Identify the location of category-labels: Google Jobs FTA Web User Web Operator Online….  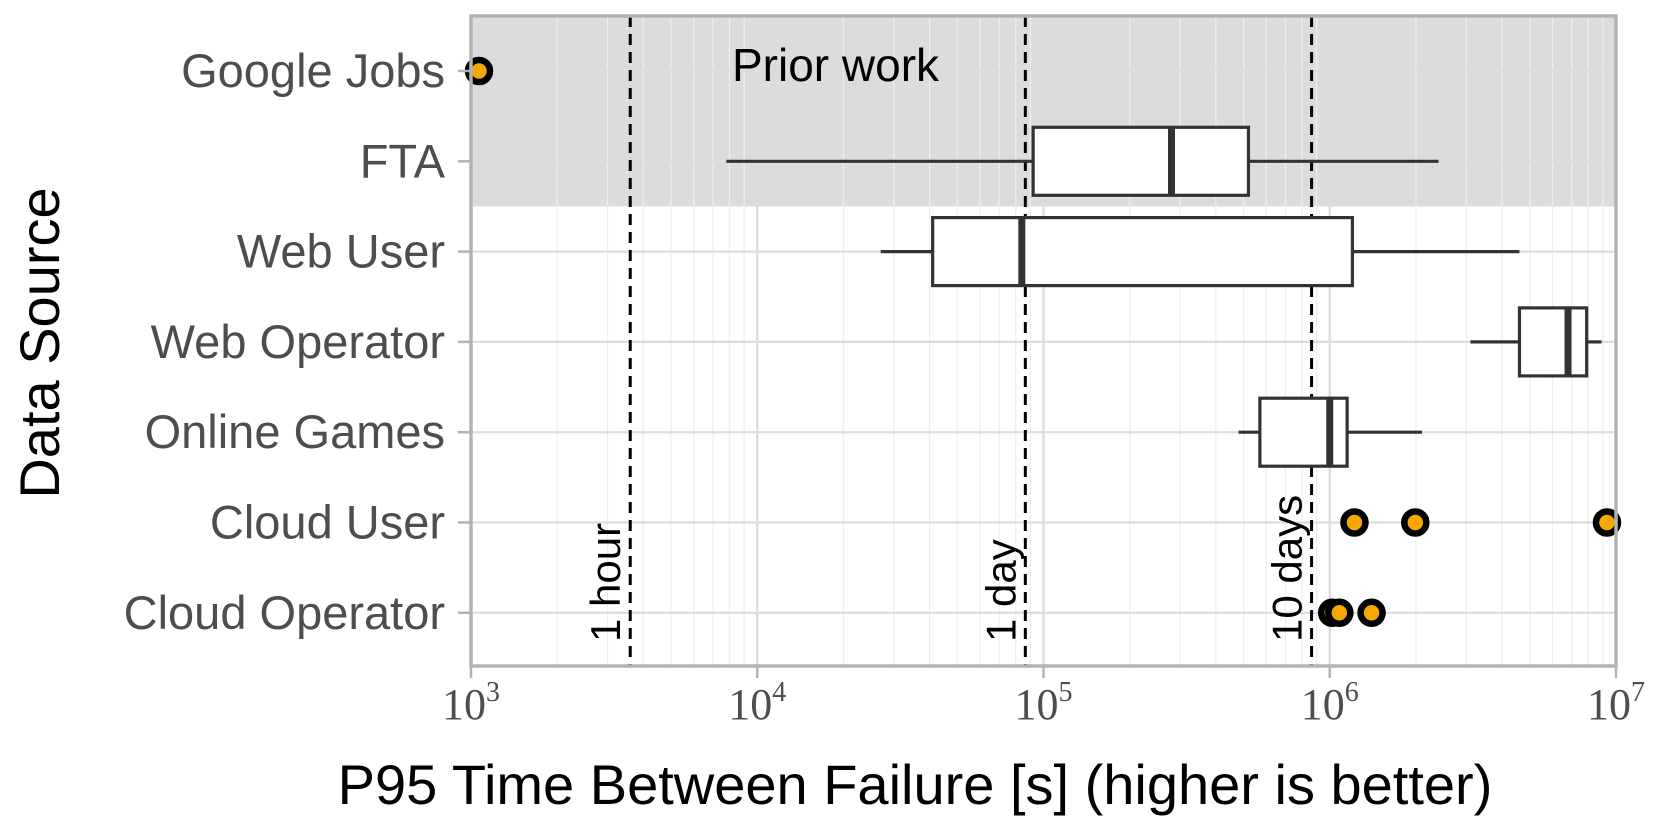
(297, 341).